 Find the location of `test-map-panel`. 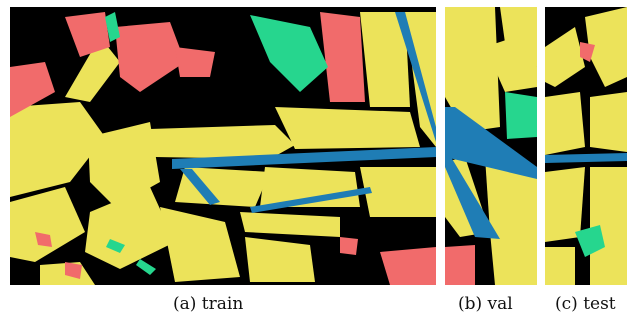

test-map-panel is located at coordinates (586, 146).